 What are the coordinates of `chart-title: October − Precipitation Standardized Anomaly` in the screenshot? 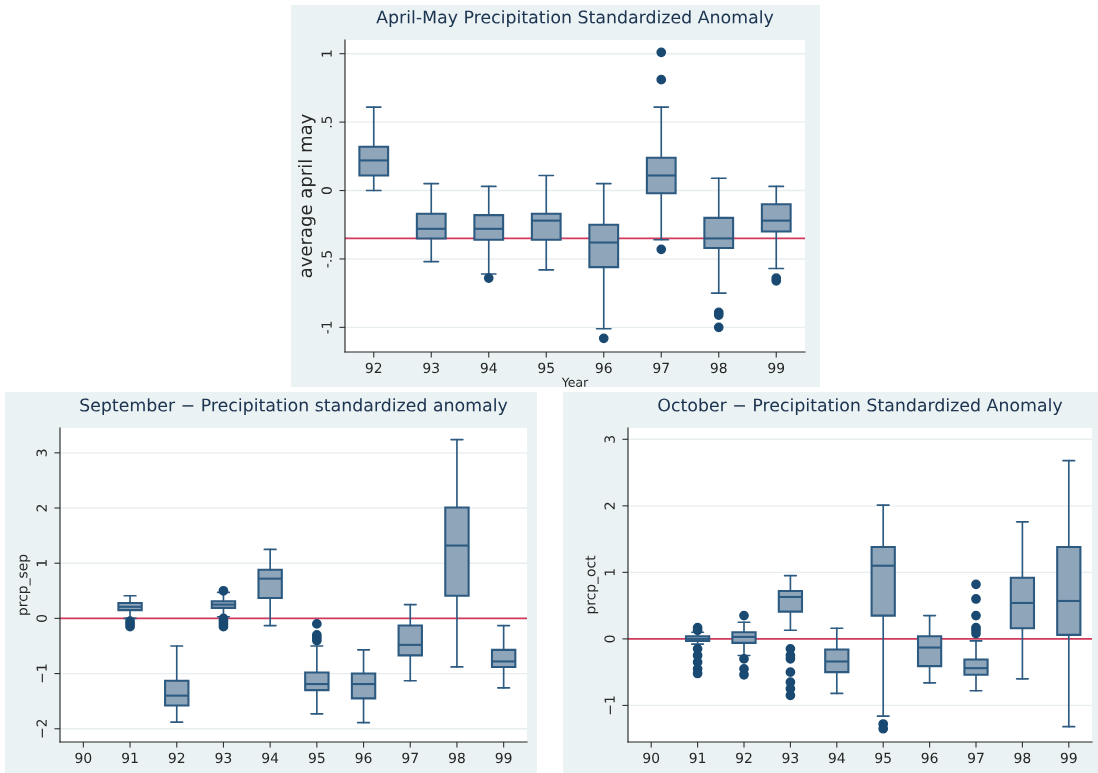 It's located at (860, 406).